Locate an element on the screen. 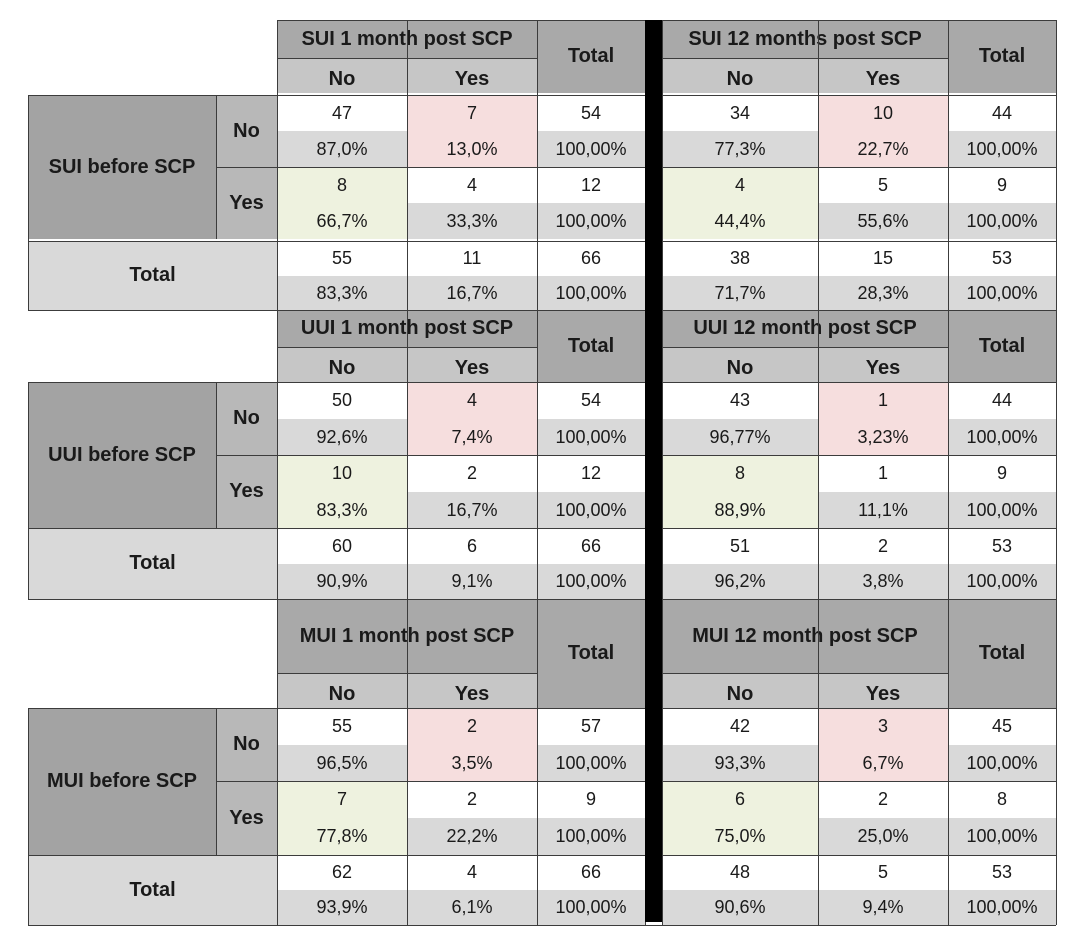 The width and height of the screenshot is (1080, 938). count-no: 55 is located at coordinates (342, 258).